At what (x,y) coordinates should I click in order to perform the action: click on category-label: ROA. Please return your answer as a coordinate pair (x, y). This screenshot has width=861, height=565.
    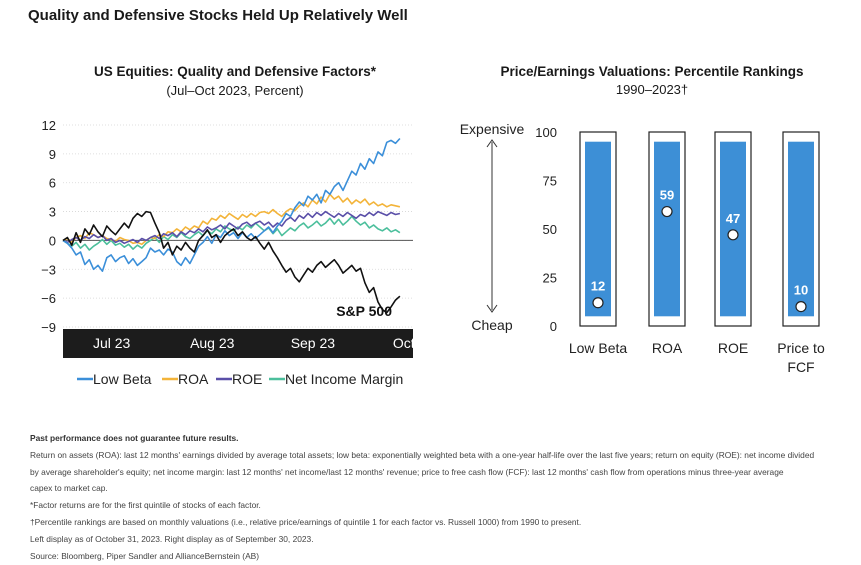
    Looking at the image, I should click on (667, 348).